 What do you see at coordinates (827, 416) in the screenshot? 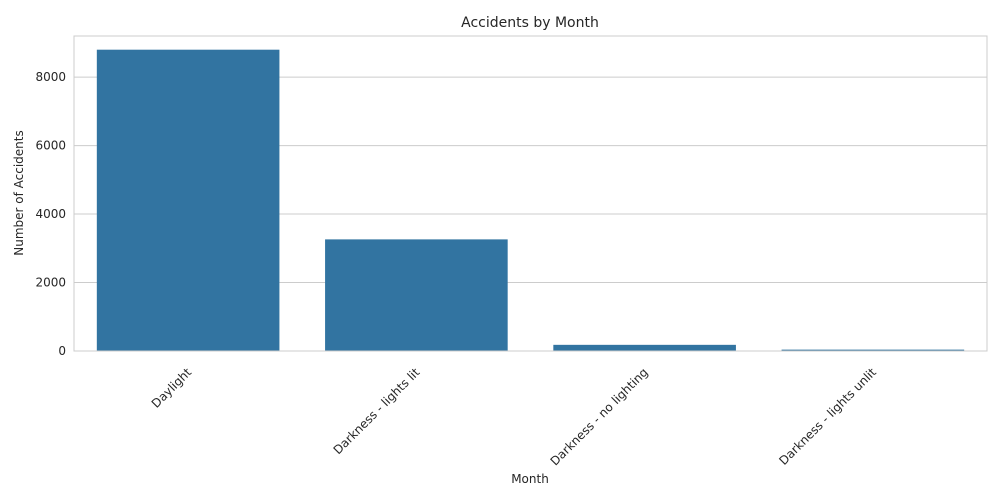
I see `x-tick-label: Darkness - lights unlit` at bounding box center [827, 416].